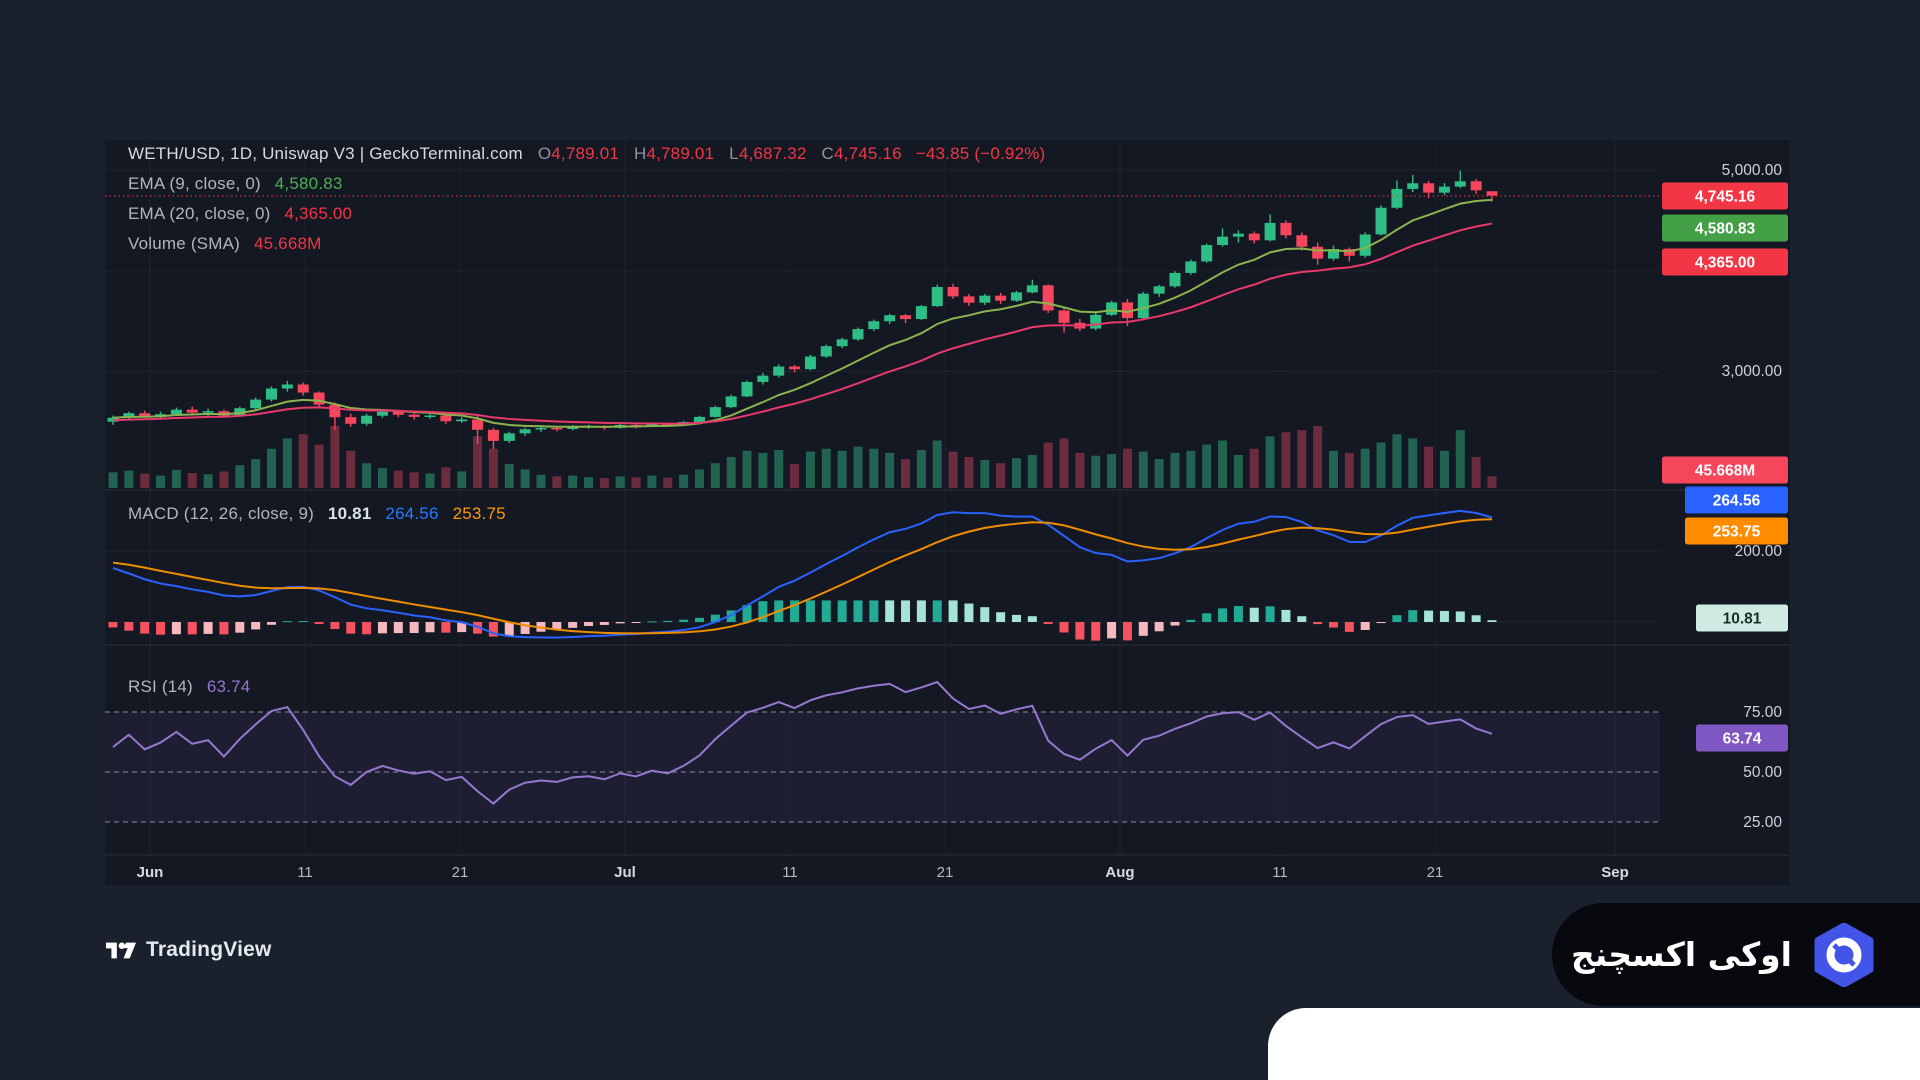  I want to click on close-label: C, so click(828, 153).